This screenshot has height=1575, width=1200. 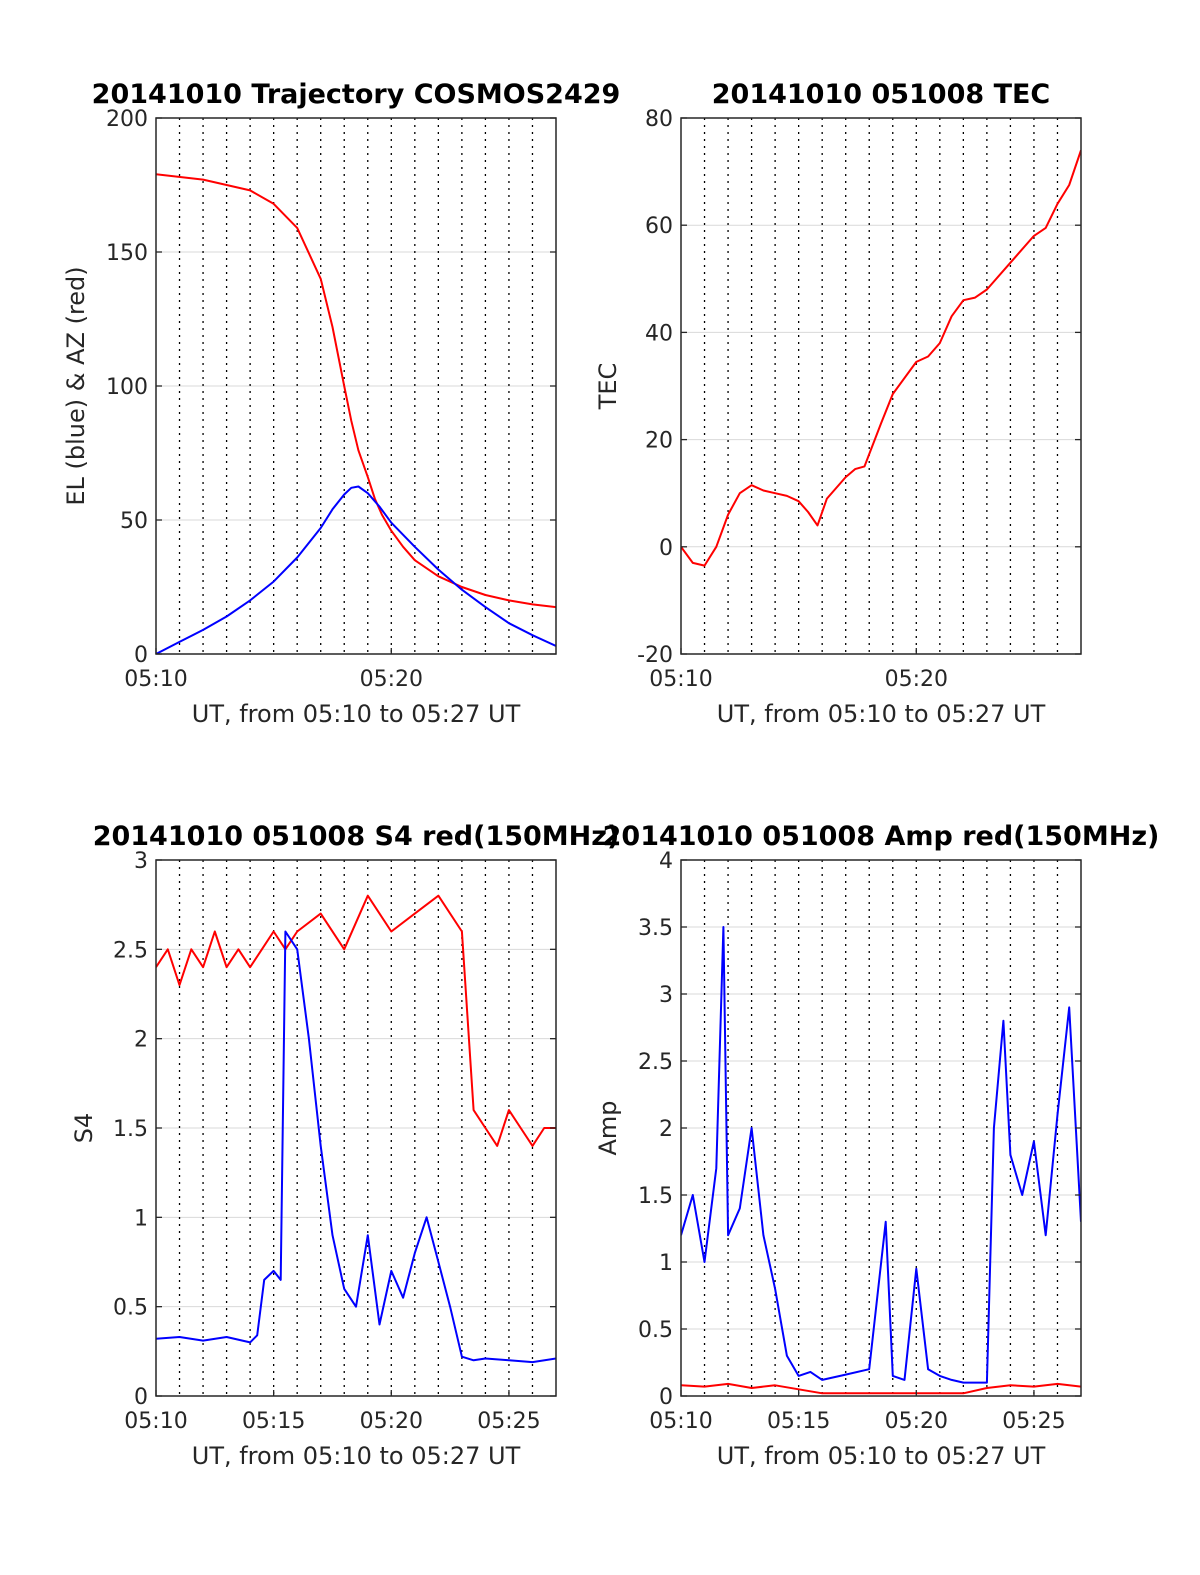 I want to click on y-tick-label: 3.5, so click(x=655, y=928).